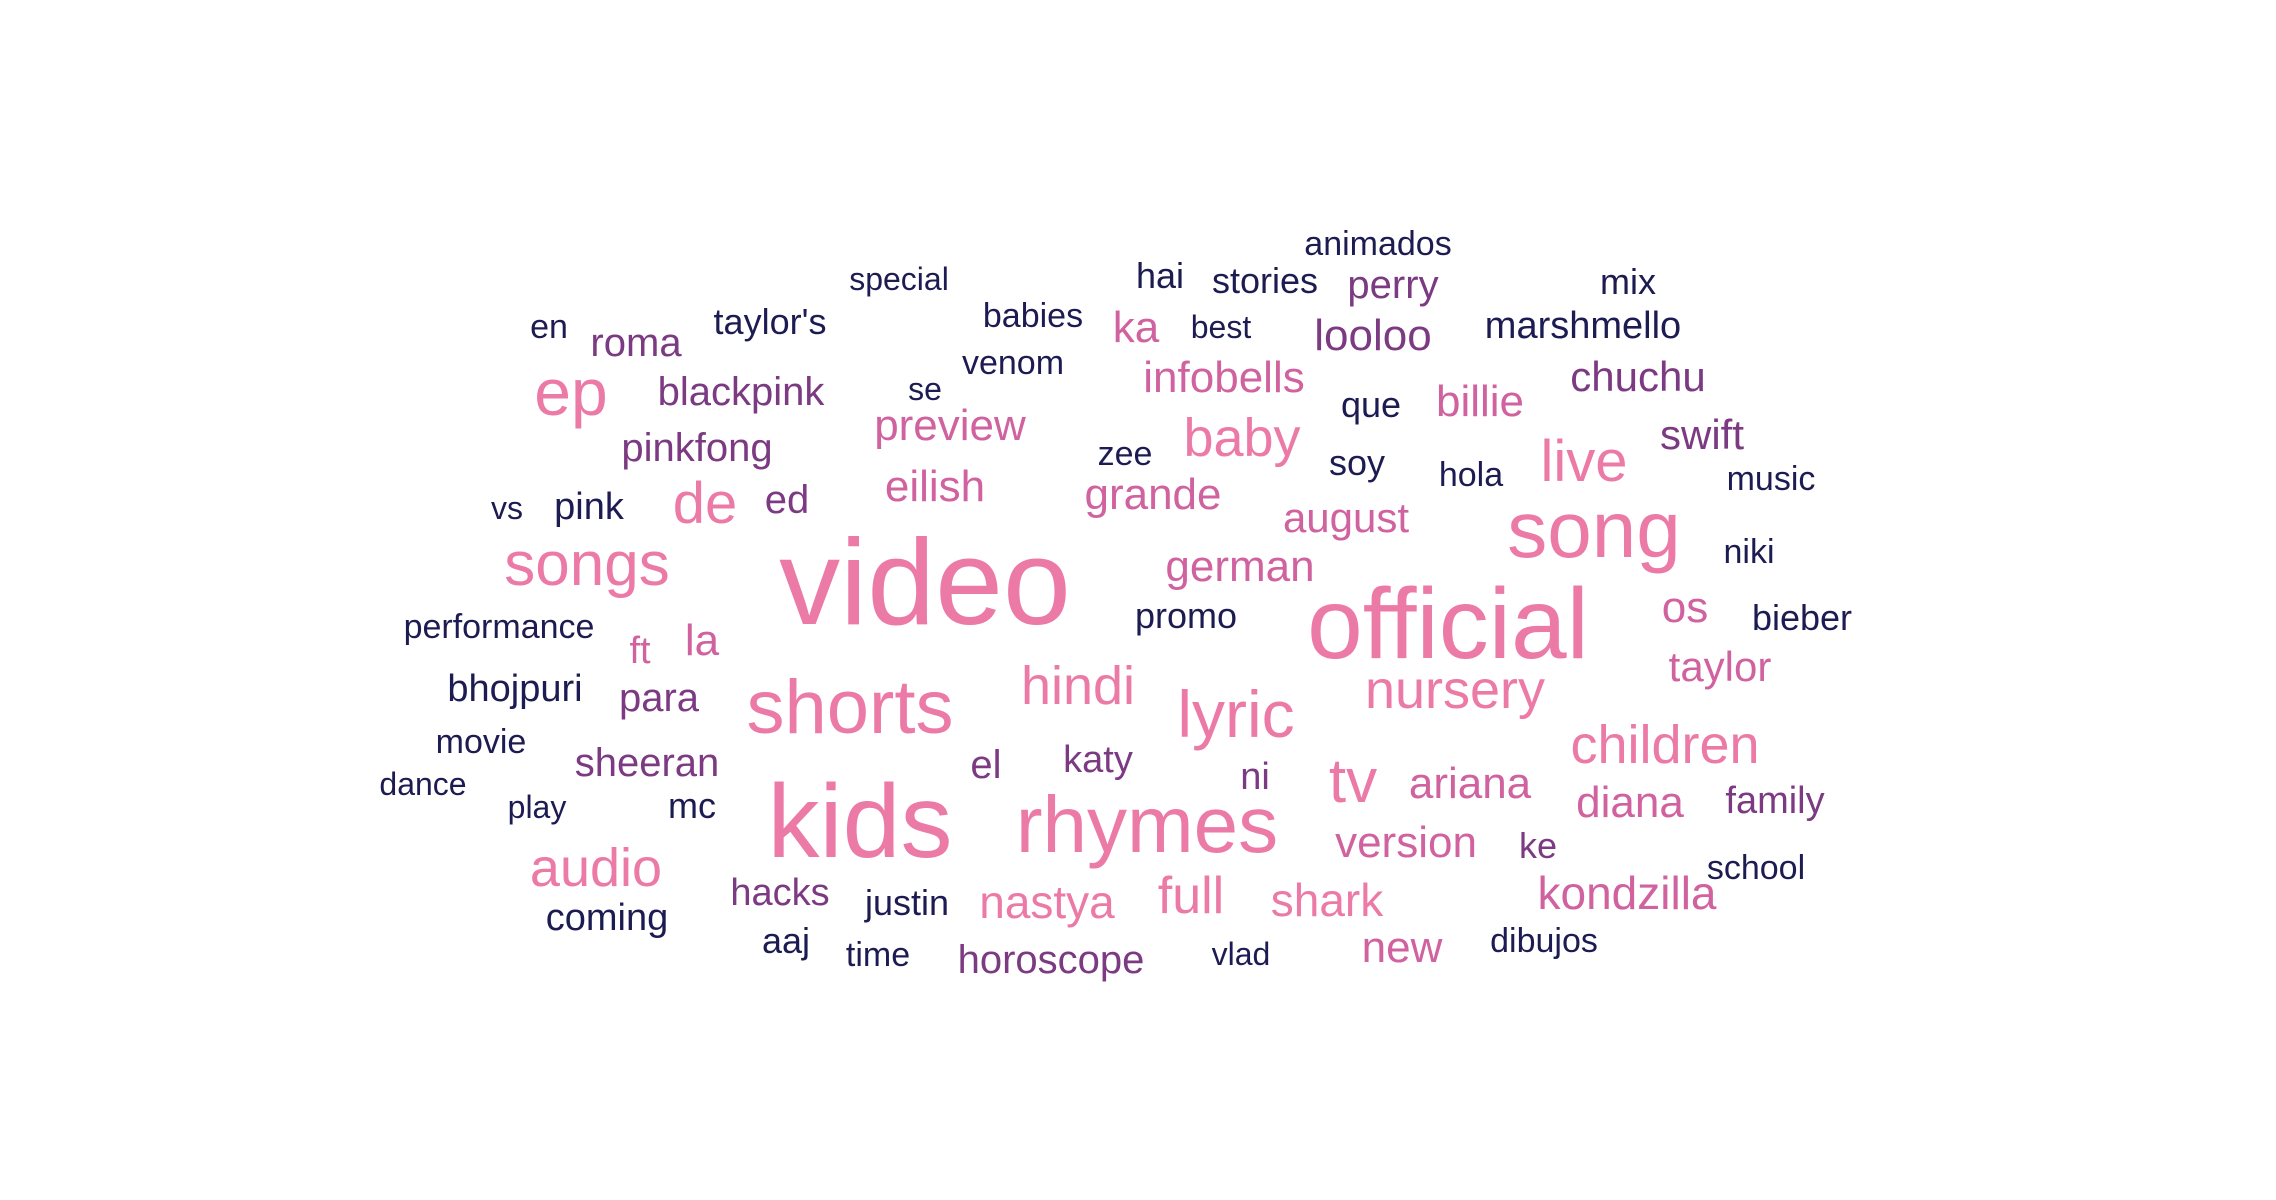 The image size is (2276, 1200). What do you see at coordinates (1136, 327) in the screenshot?
I see `word-ka: ka` at bounding box center [1136, 327].